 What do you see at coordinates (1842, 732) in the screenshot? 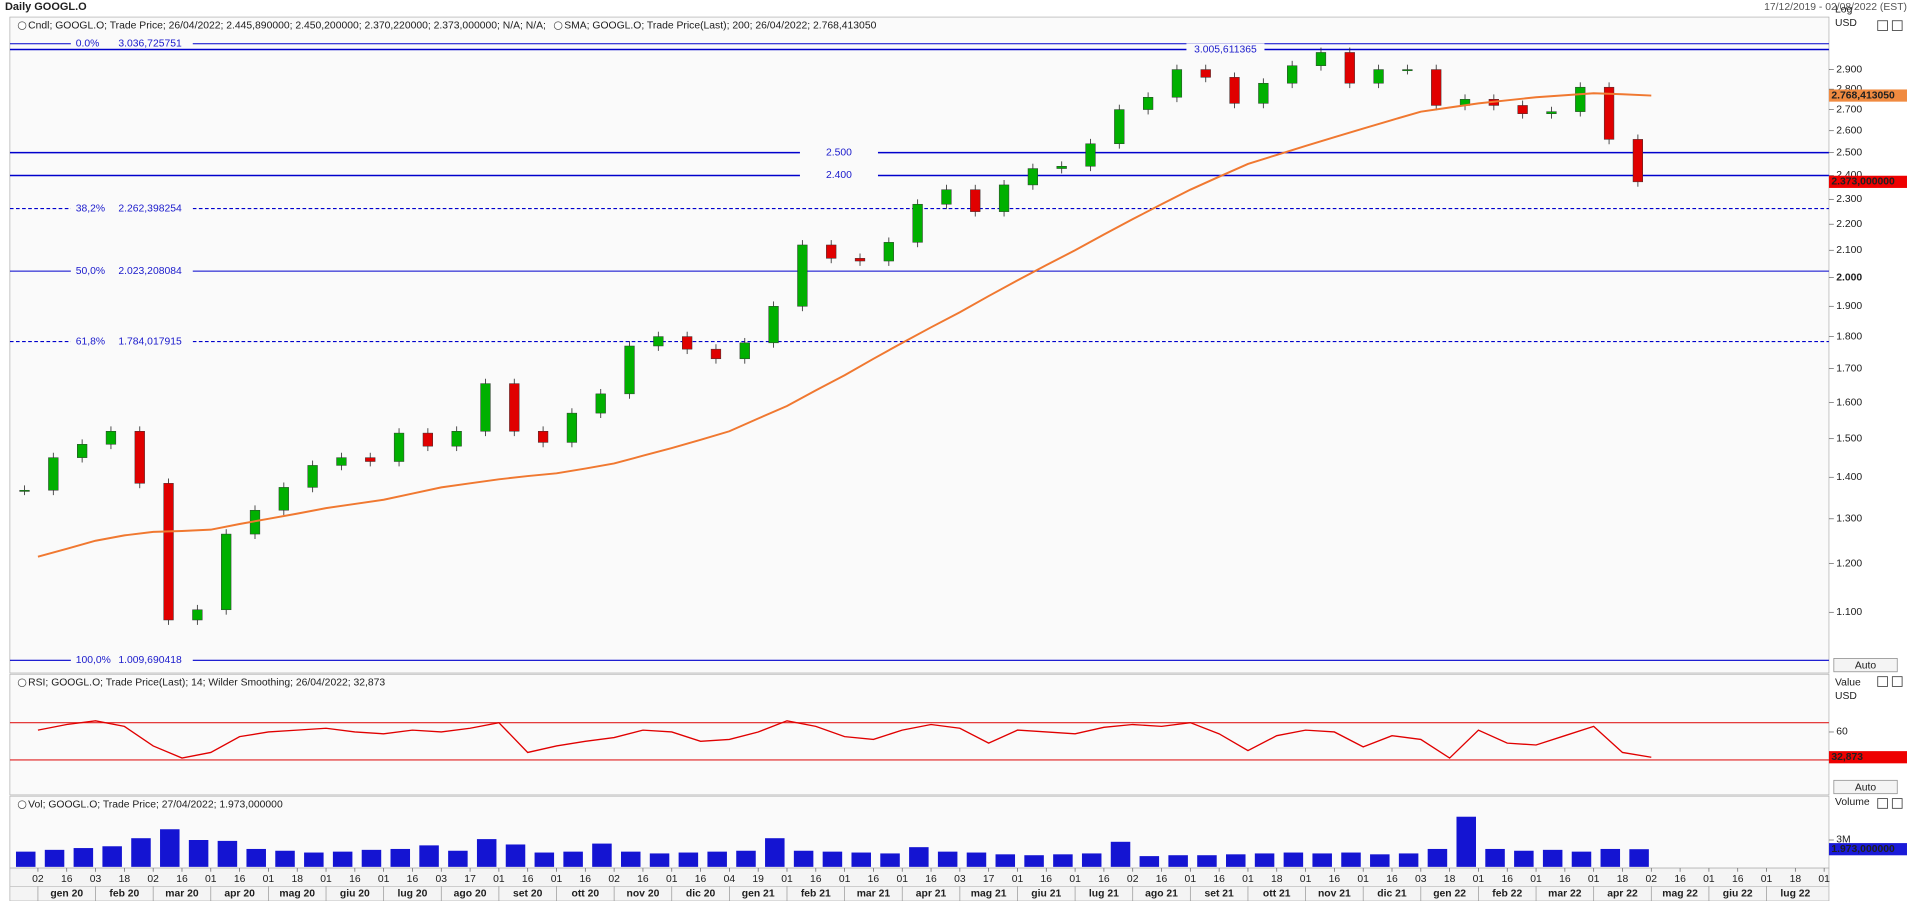
I see `y-tick-label: 60` at bounding box center [1842, 732].